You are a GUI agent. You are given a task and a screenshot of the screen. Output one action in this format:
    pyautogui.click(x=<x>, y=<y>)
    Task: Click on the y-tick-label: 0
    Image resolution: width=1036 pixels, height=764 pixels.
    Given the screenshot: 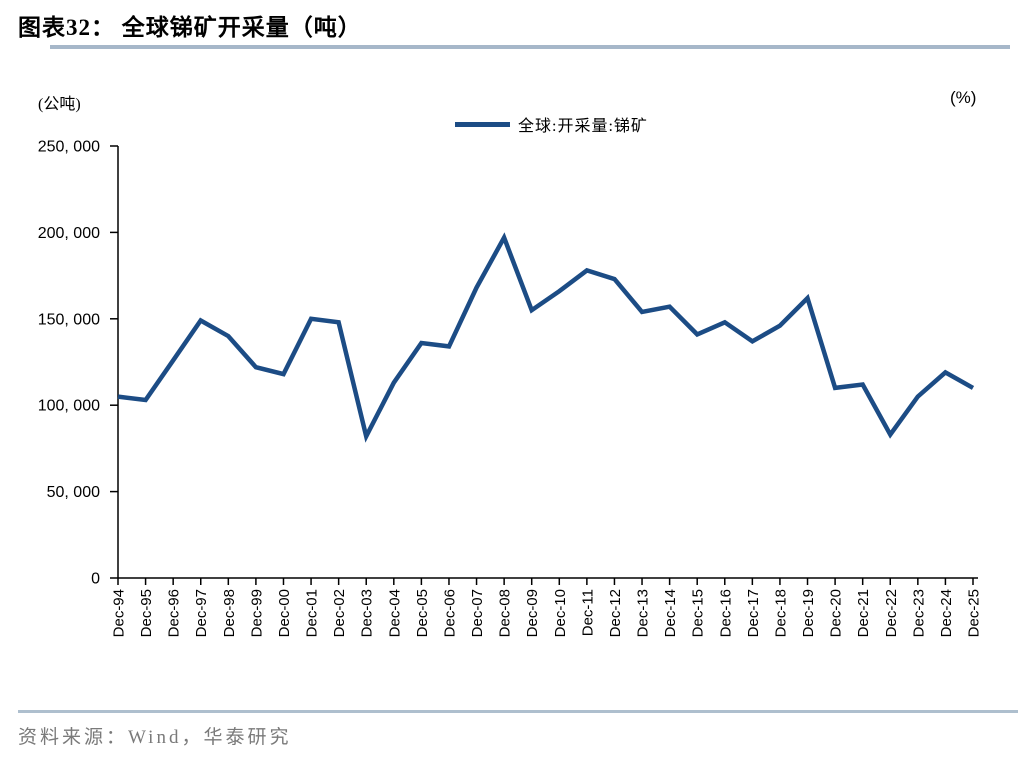 What is the action you would take?
    pyautogui.click(x=95, y=579)
    